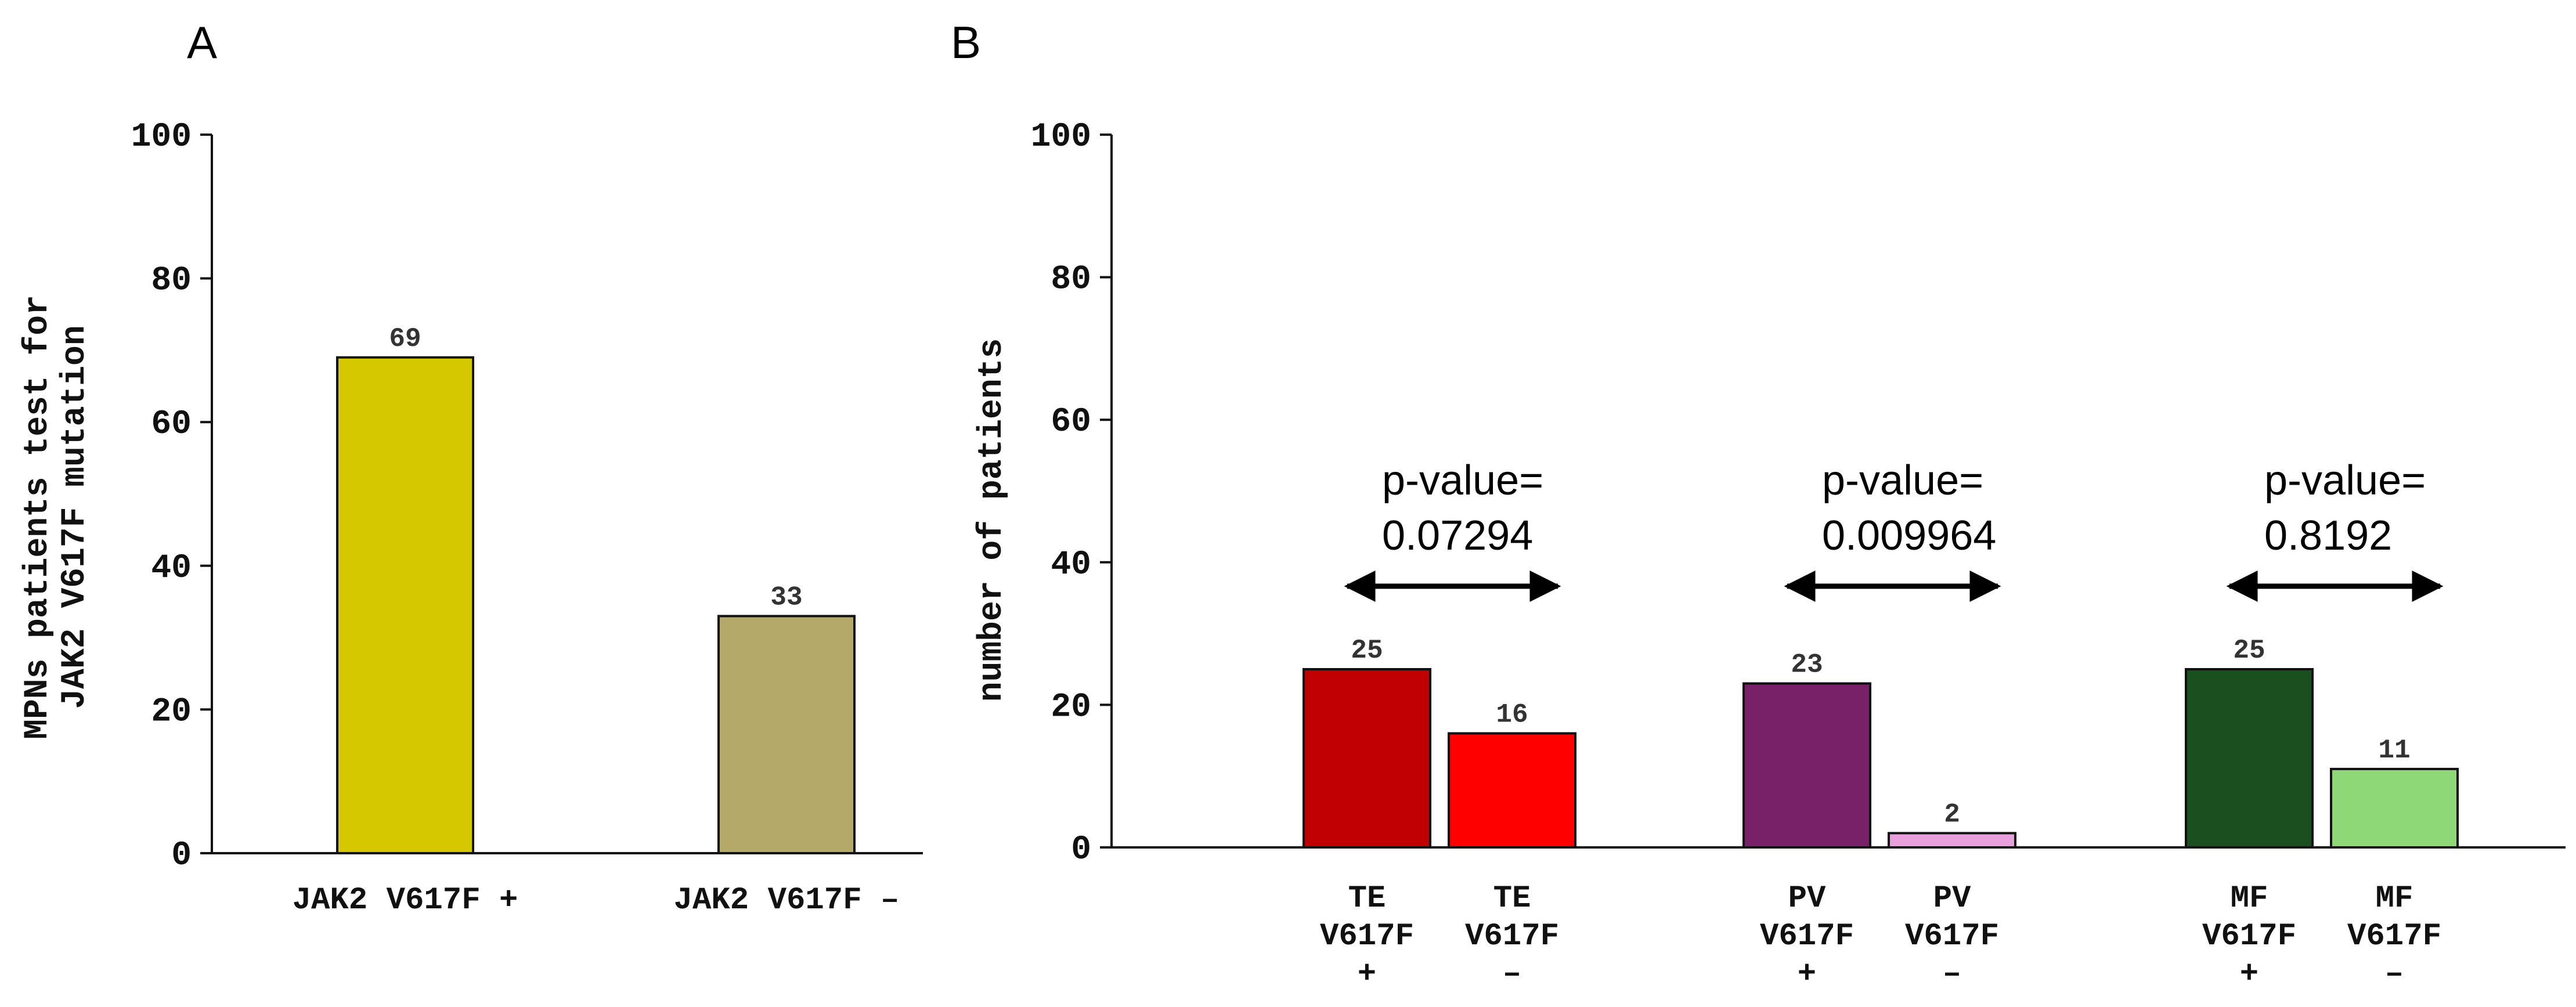 Image resolution: width=2576 pixels, height=1007 pixels. Describe the element at coordinates (172, 712) in the screenshot. I see `y-tick-label-a: 20` at that location.